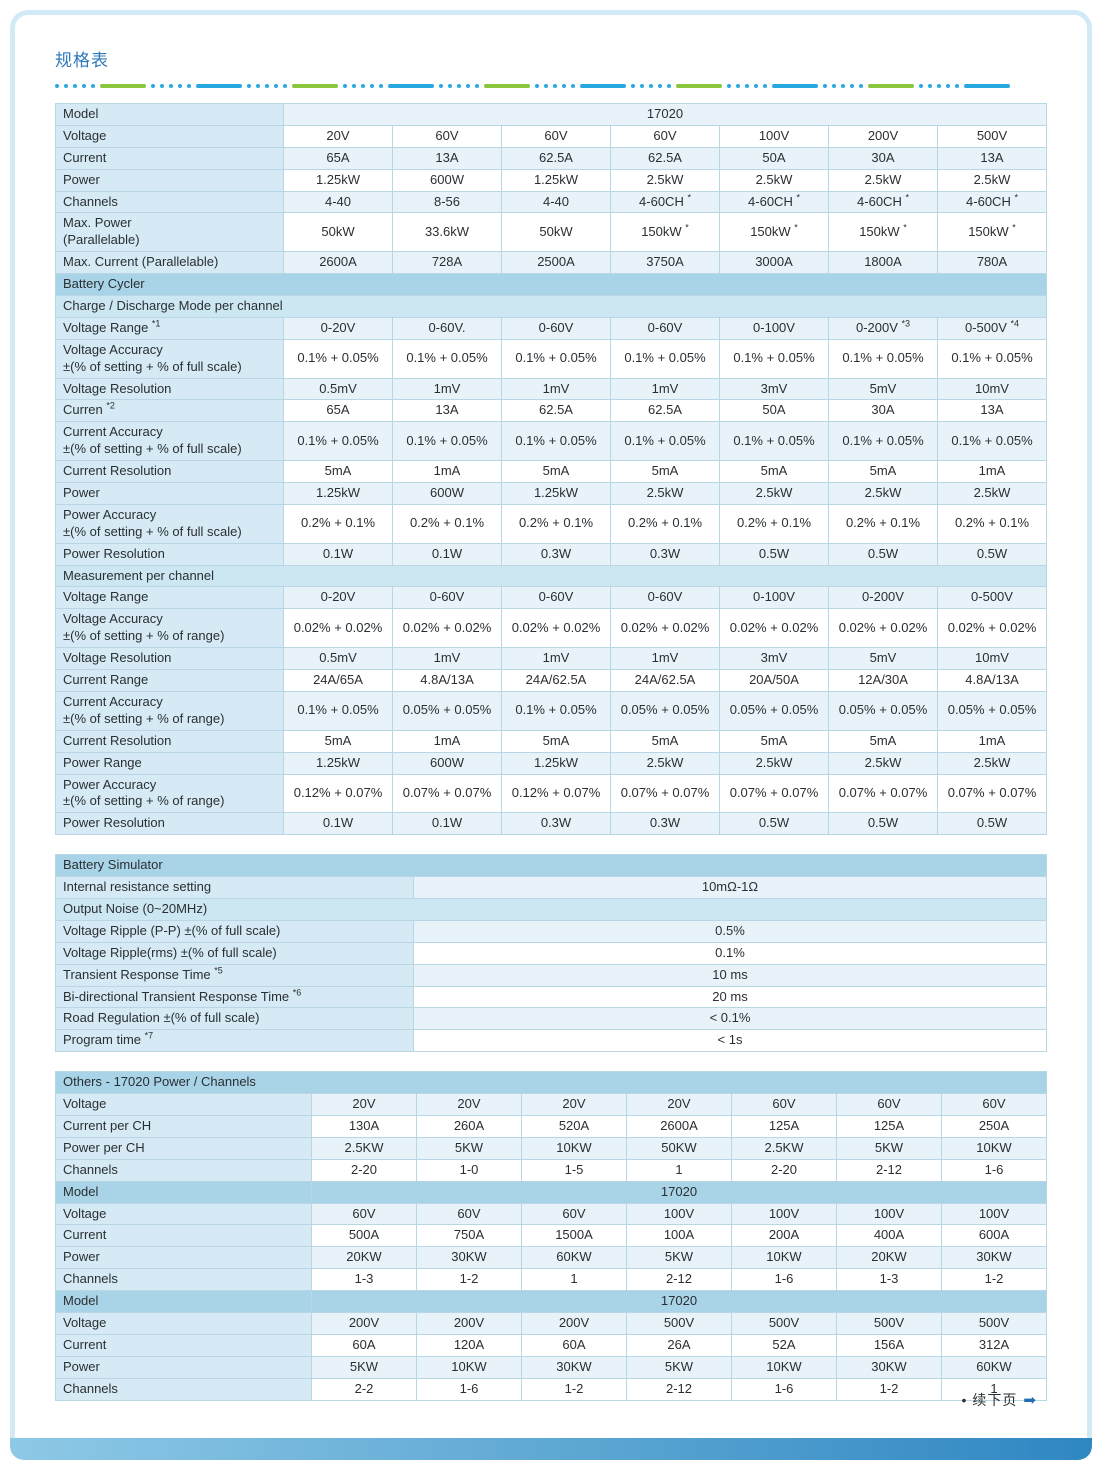  What do you see at coordinates (994, 1236) in the screenshot?
I see `cell: 600A` at bounding box center [994, 1236].